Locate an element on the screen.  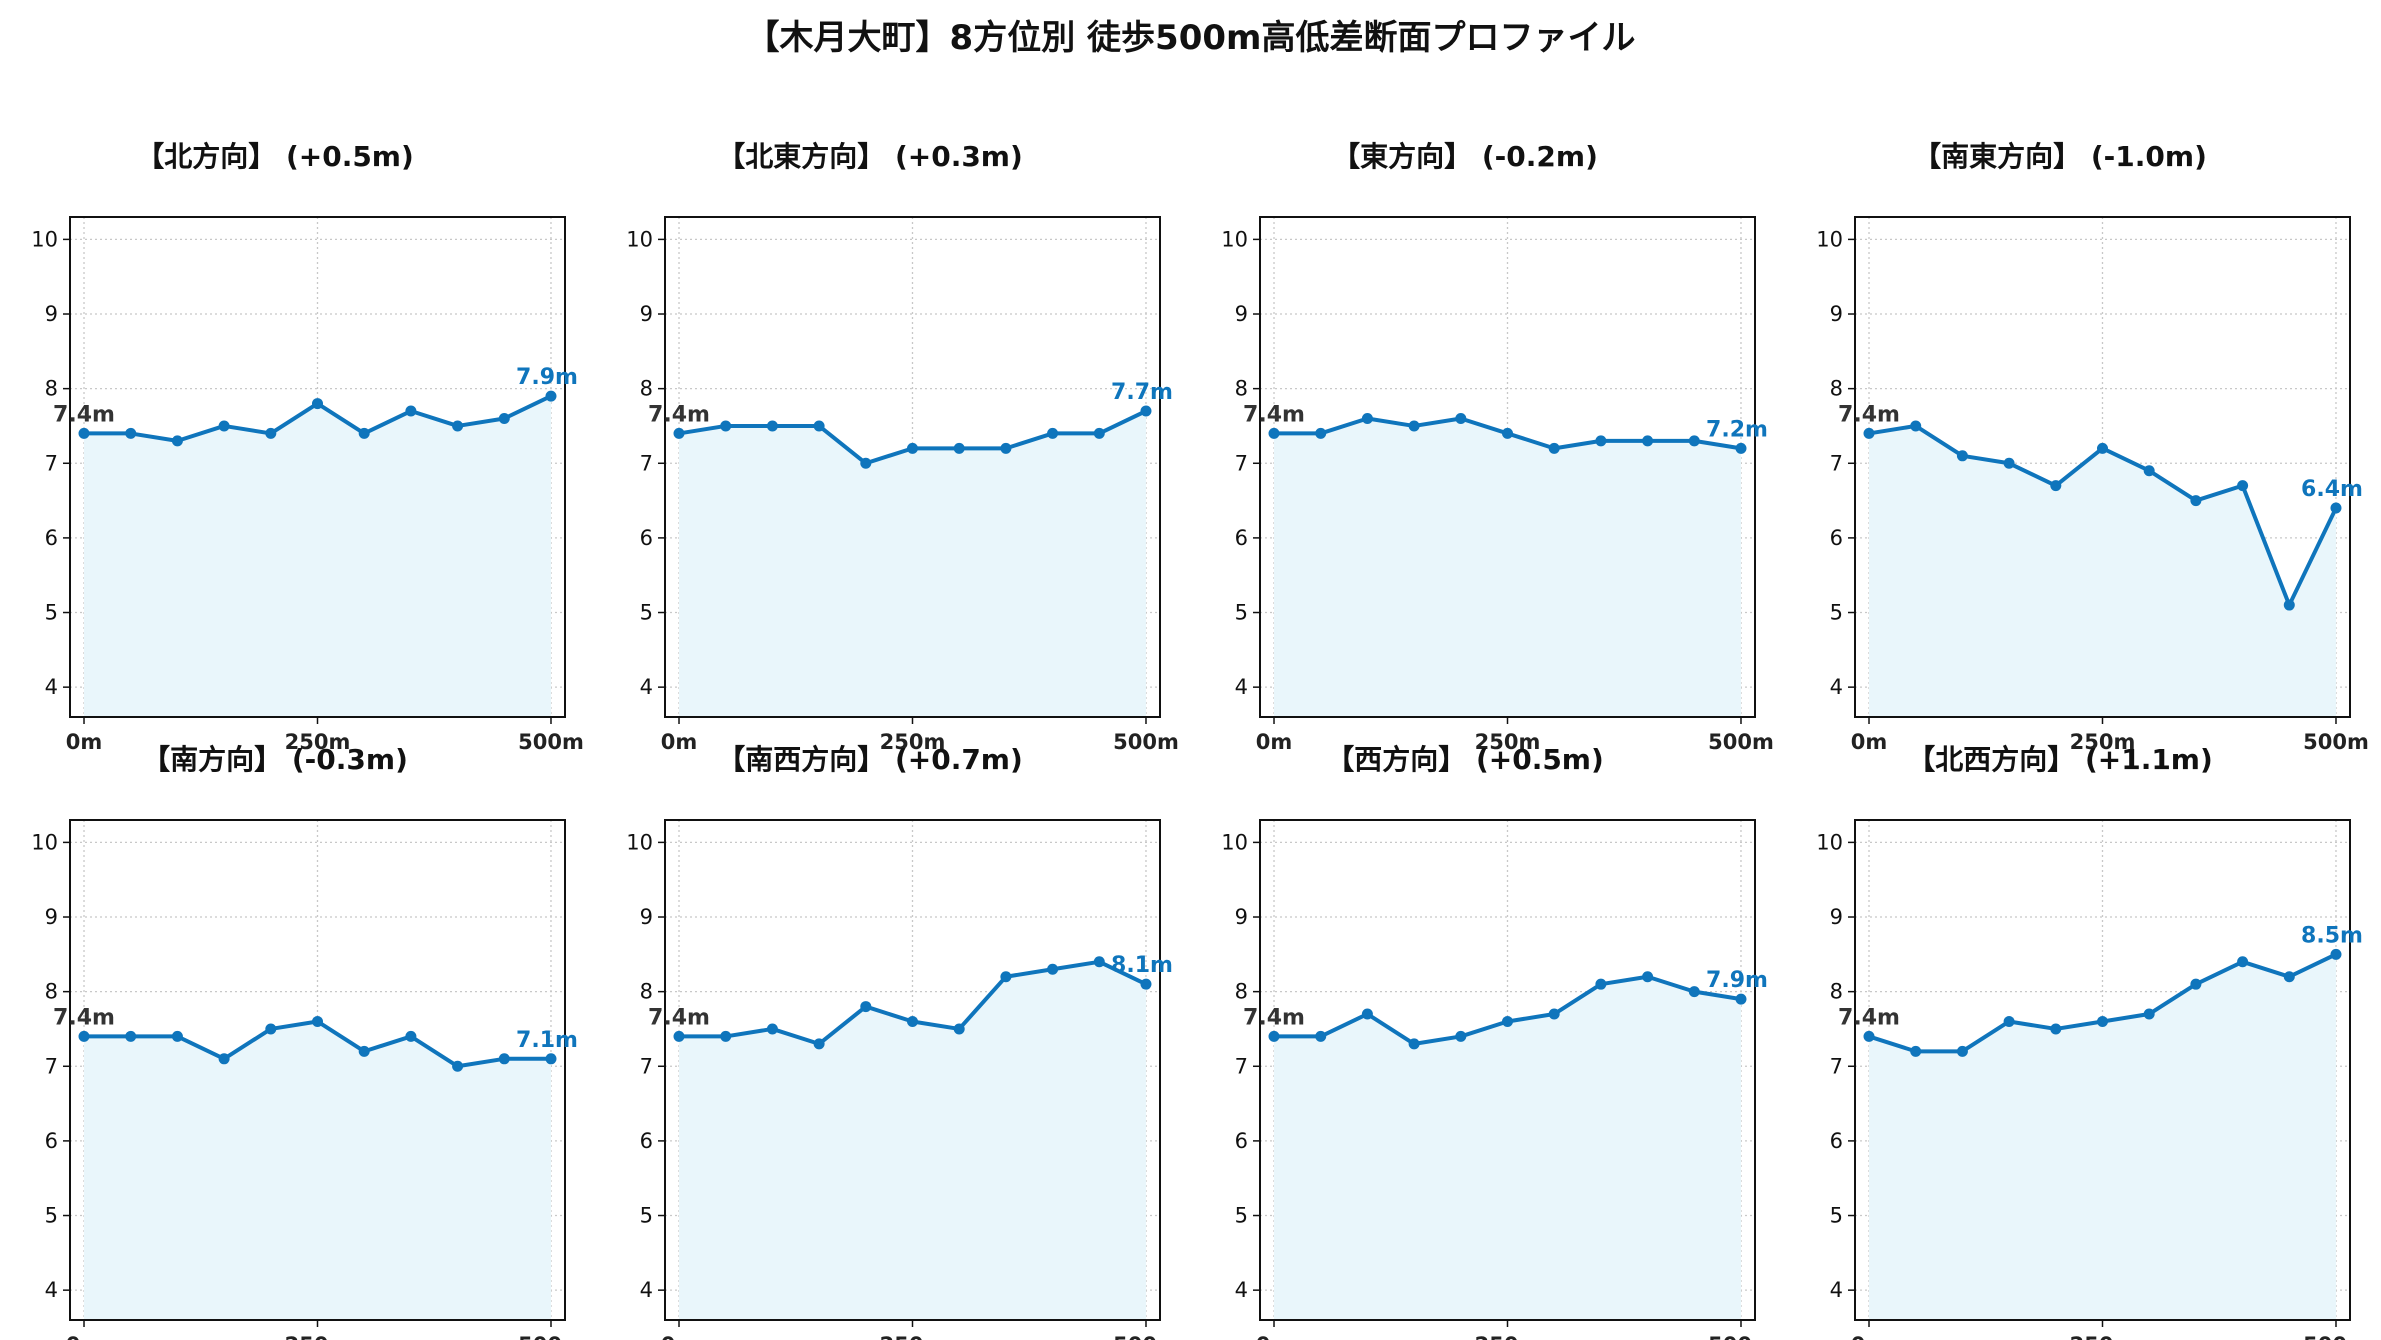
chart-panel: 【東方向】 (-0.2m) 4 5 6 7 8 9 10 0m 250m 500m 7.4m 7.2m is located at coordinates (1489, 444).